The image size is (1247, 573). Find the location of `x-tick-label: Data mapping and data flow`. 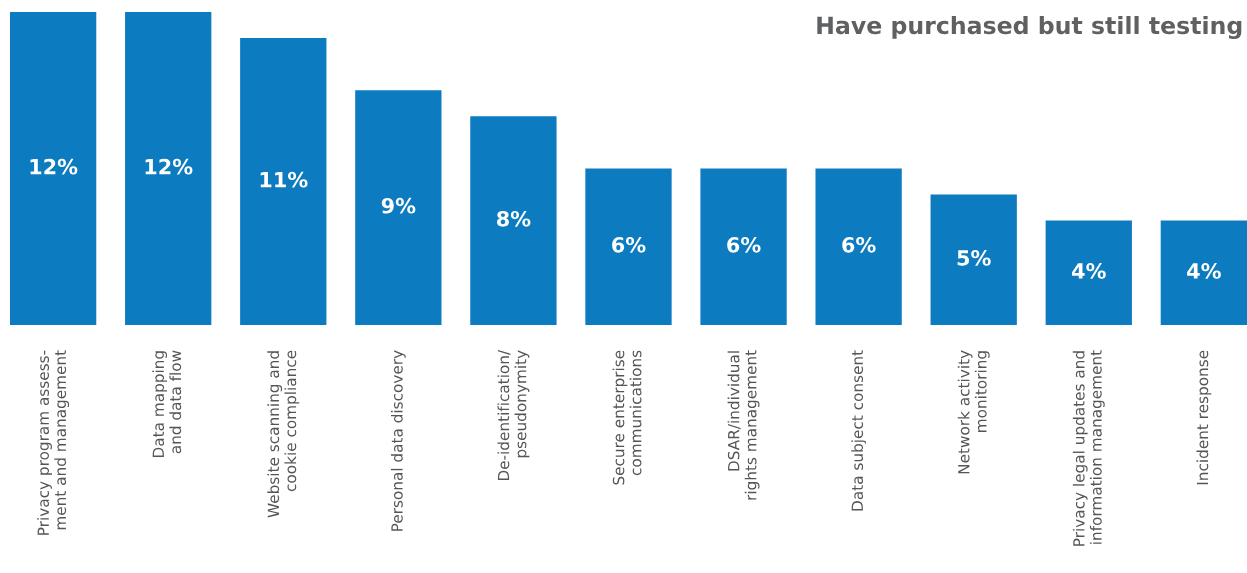

x-tick-label: Data mapping and data flow is located at coordinates (167, 403).